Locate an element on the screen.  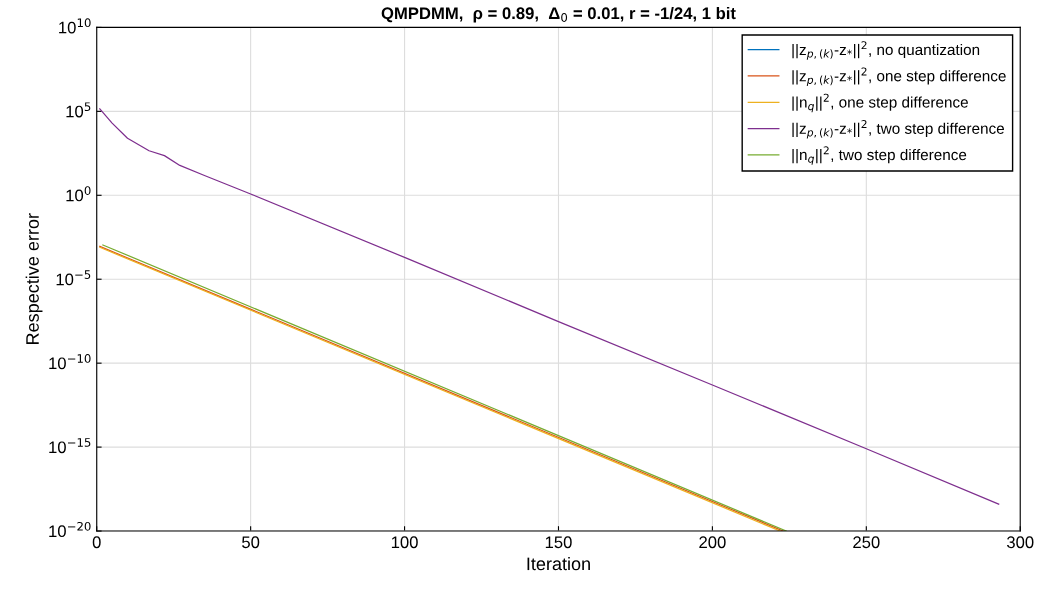
x-tick-label: 100 is located at coordinates (404, 542).